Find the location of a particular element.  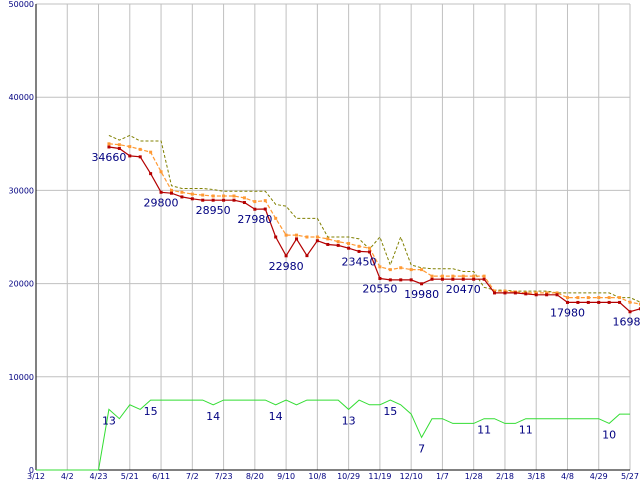

x-tick-label: 10/8 is located at coordinates (317, 476).